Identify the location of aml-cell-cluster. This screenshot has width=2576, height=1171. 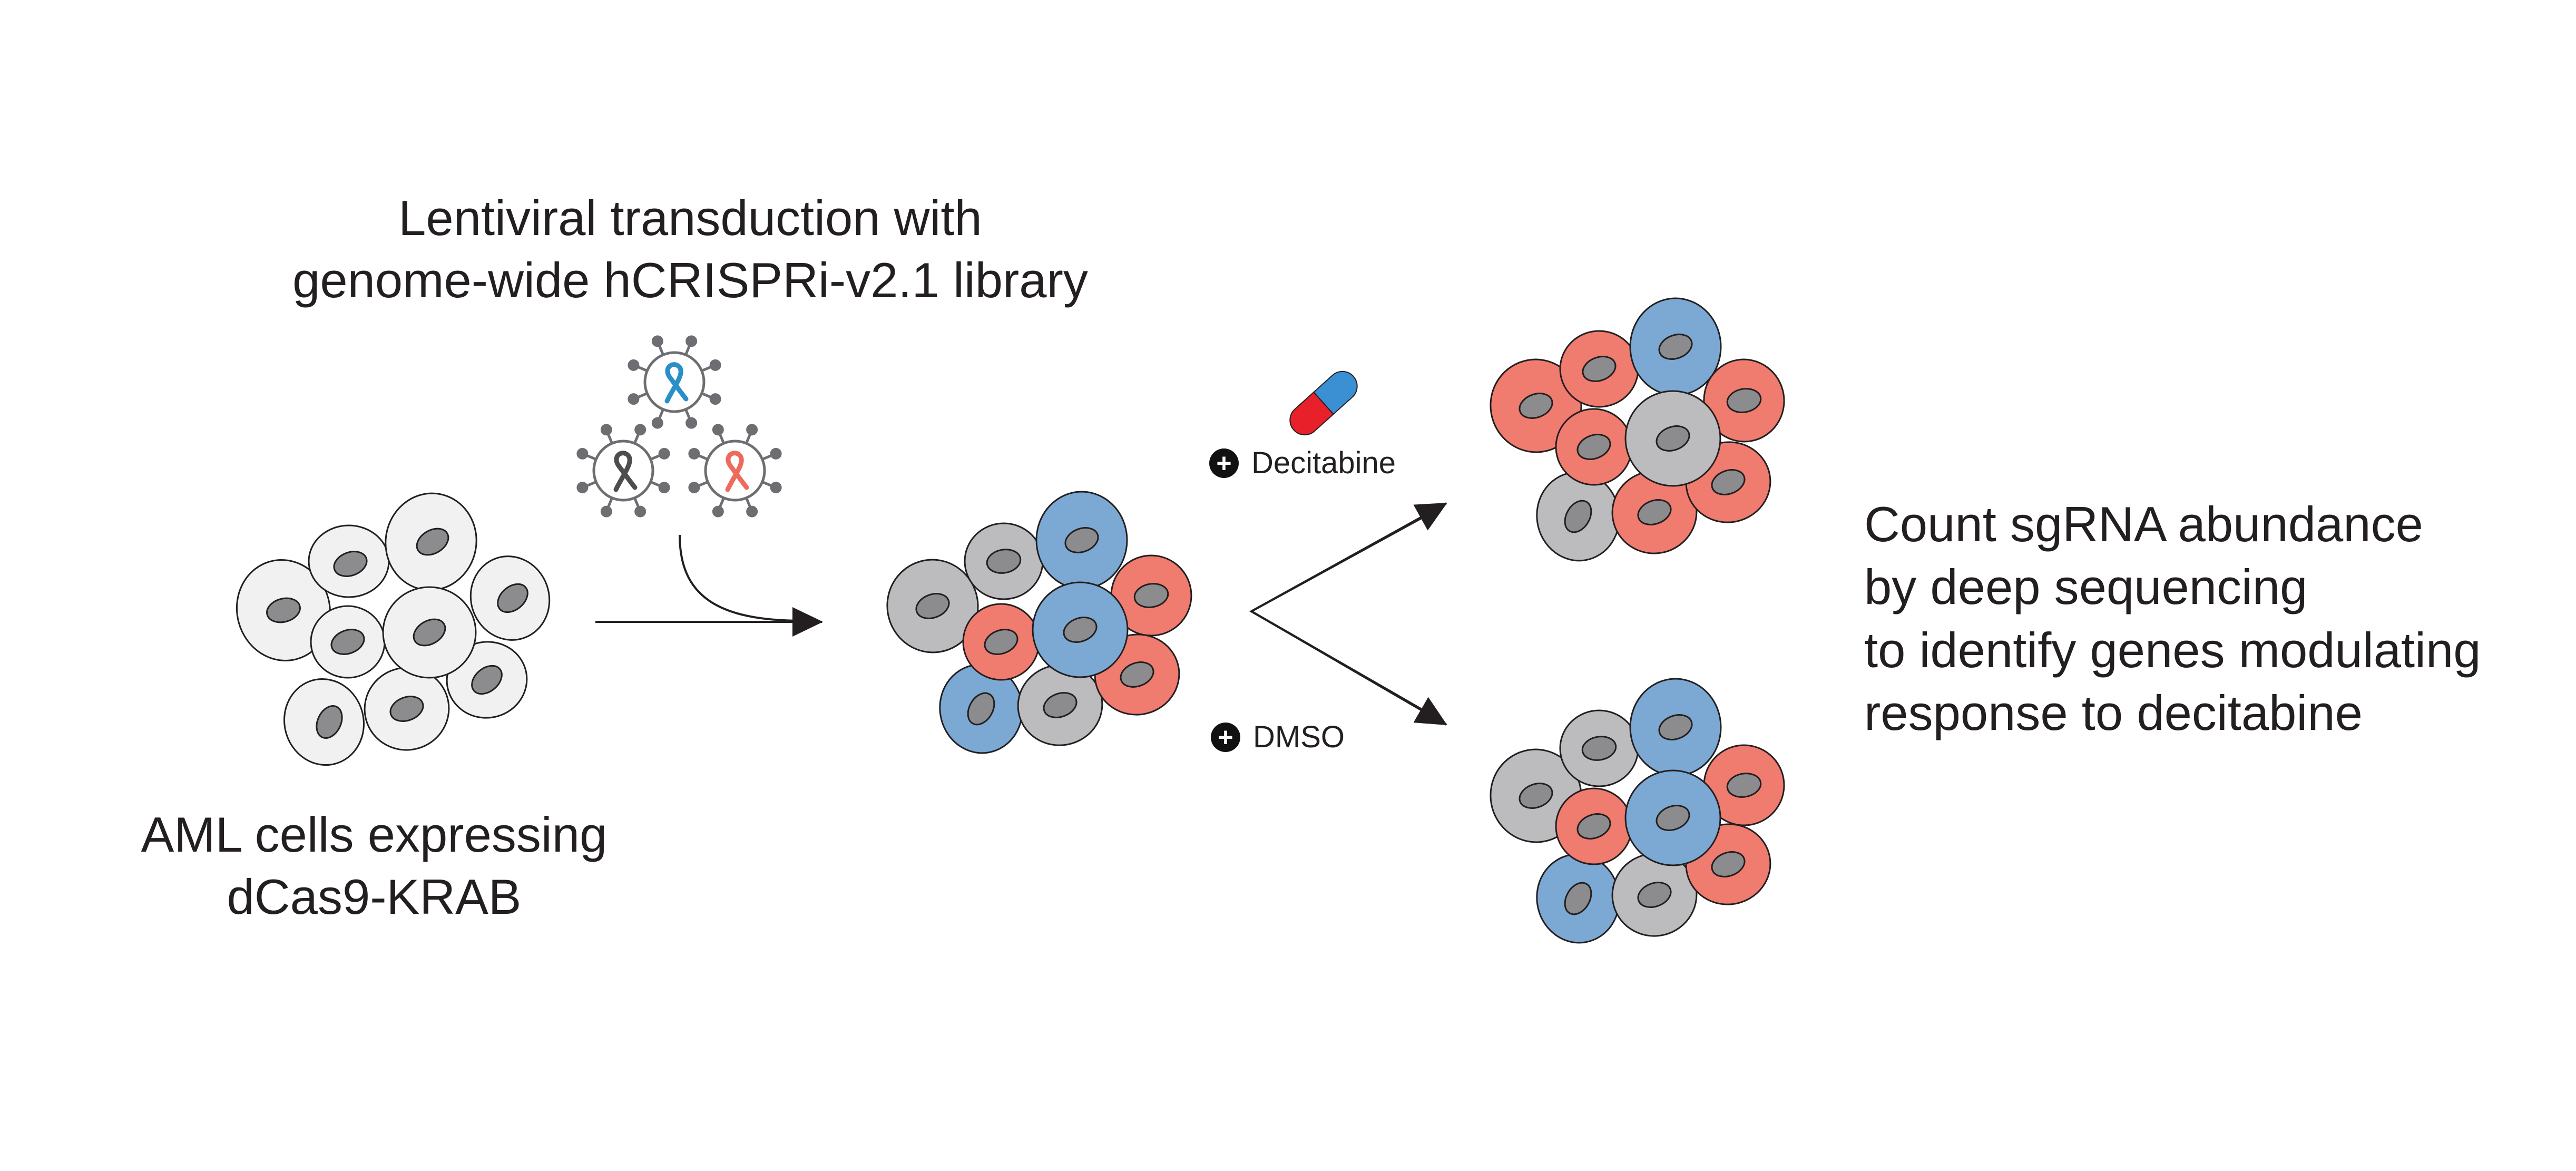
(393, 629).